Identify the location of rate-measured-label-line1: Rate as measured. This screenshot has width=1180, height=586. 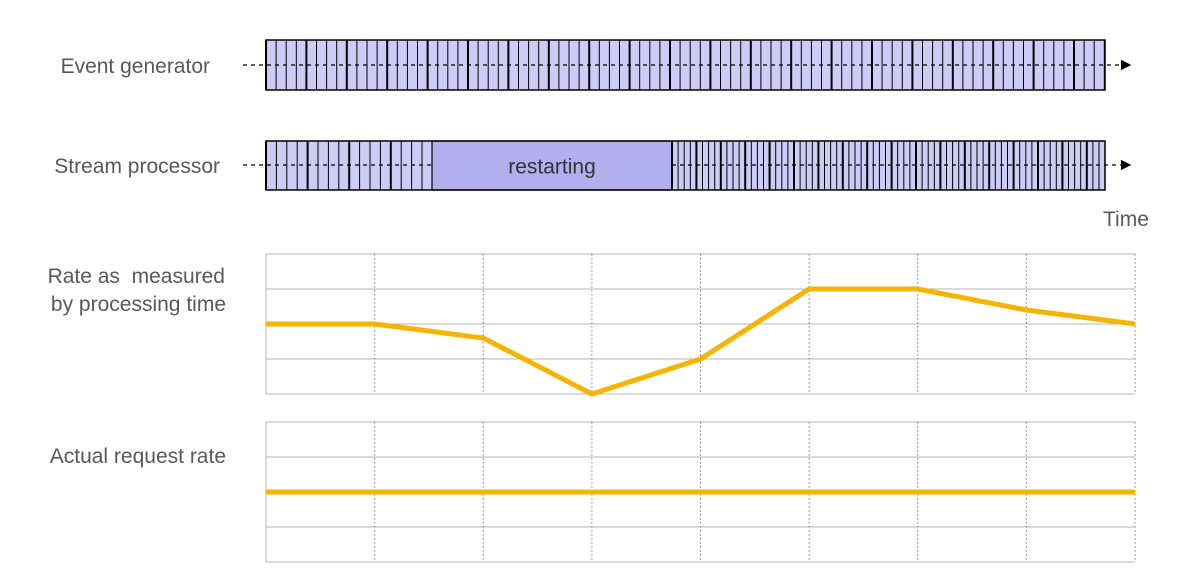
(136, 276).